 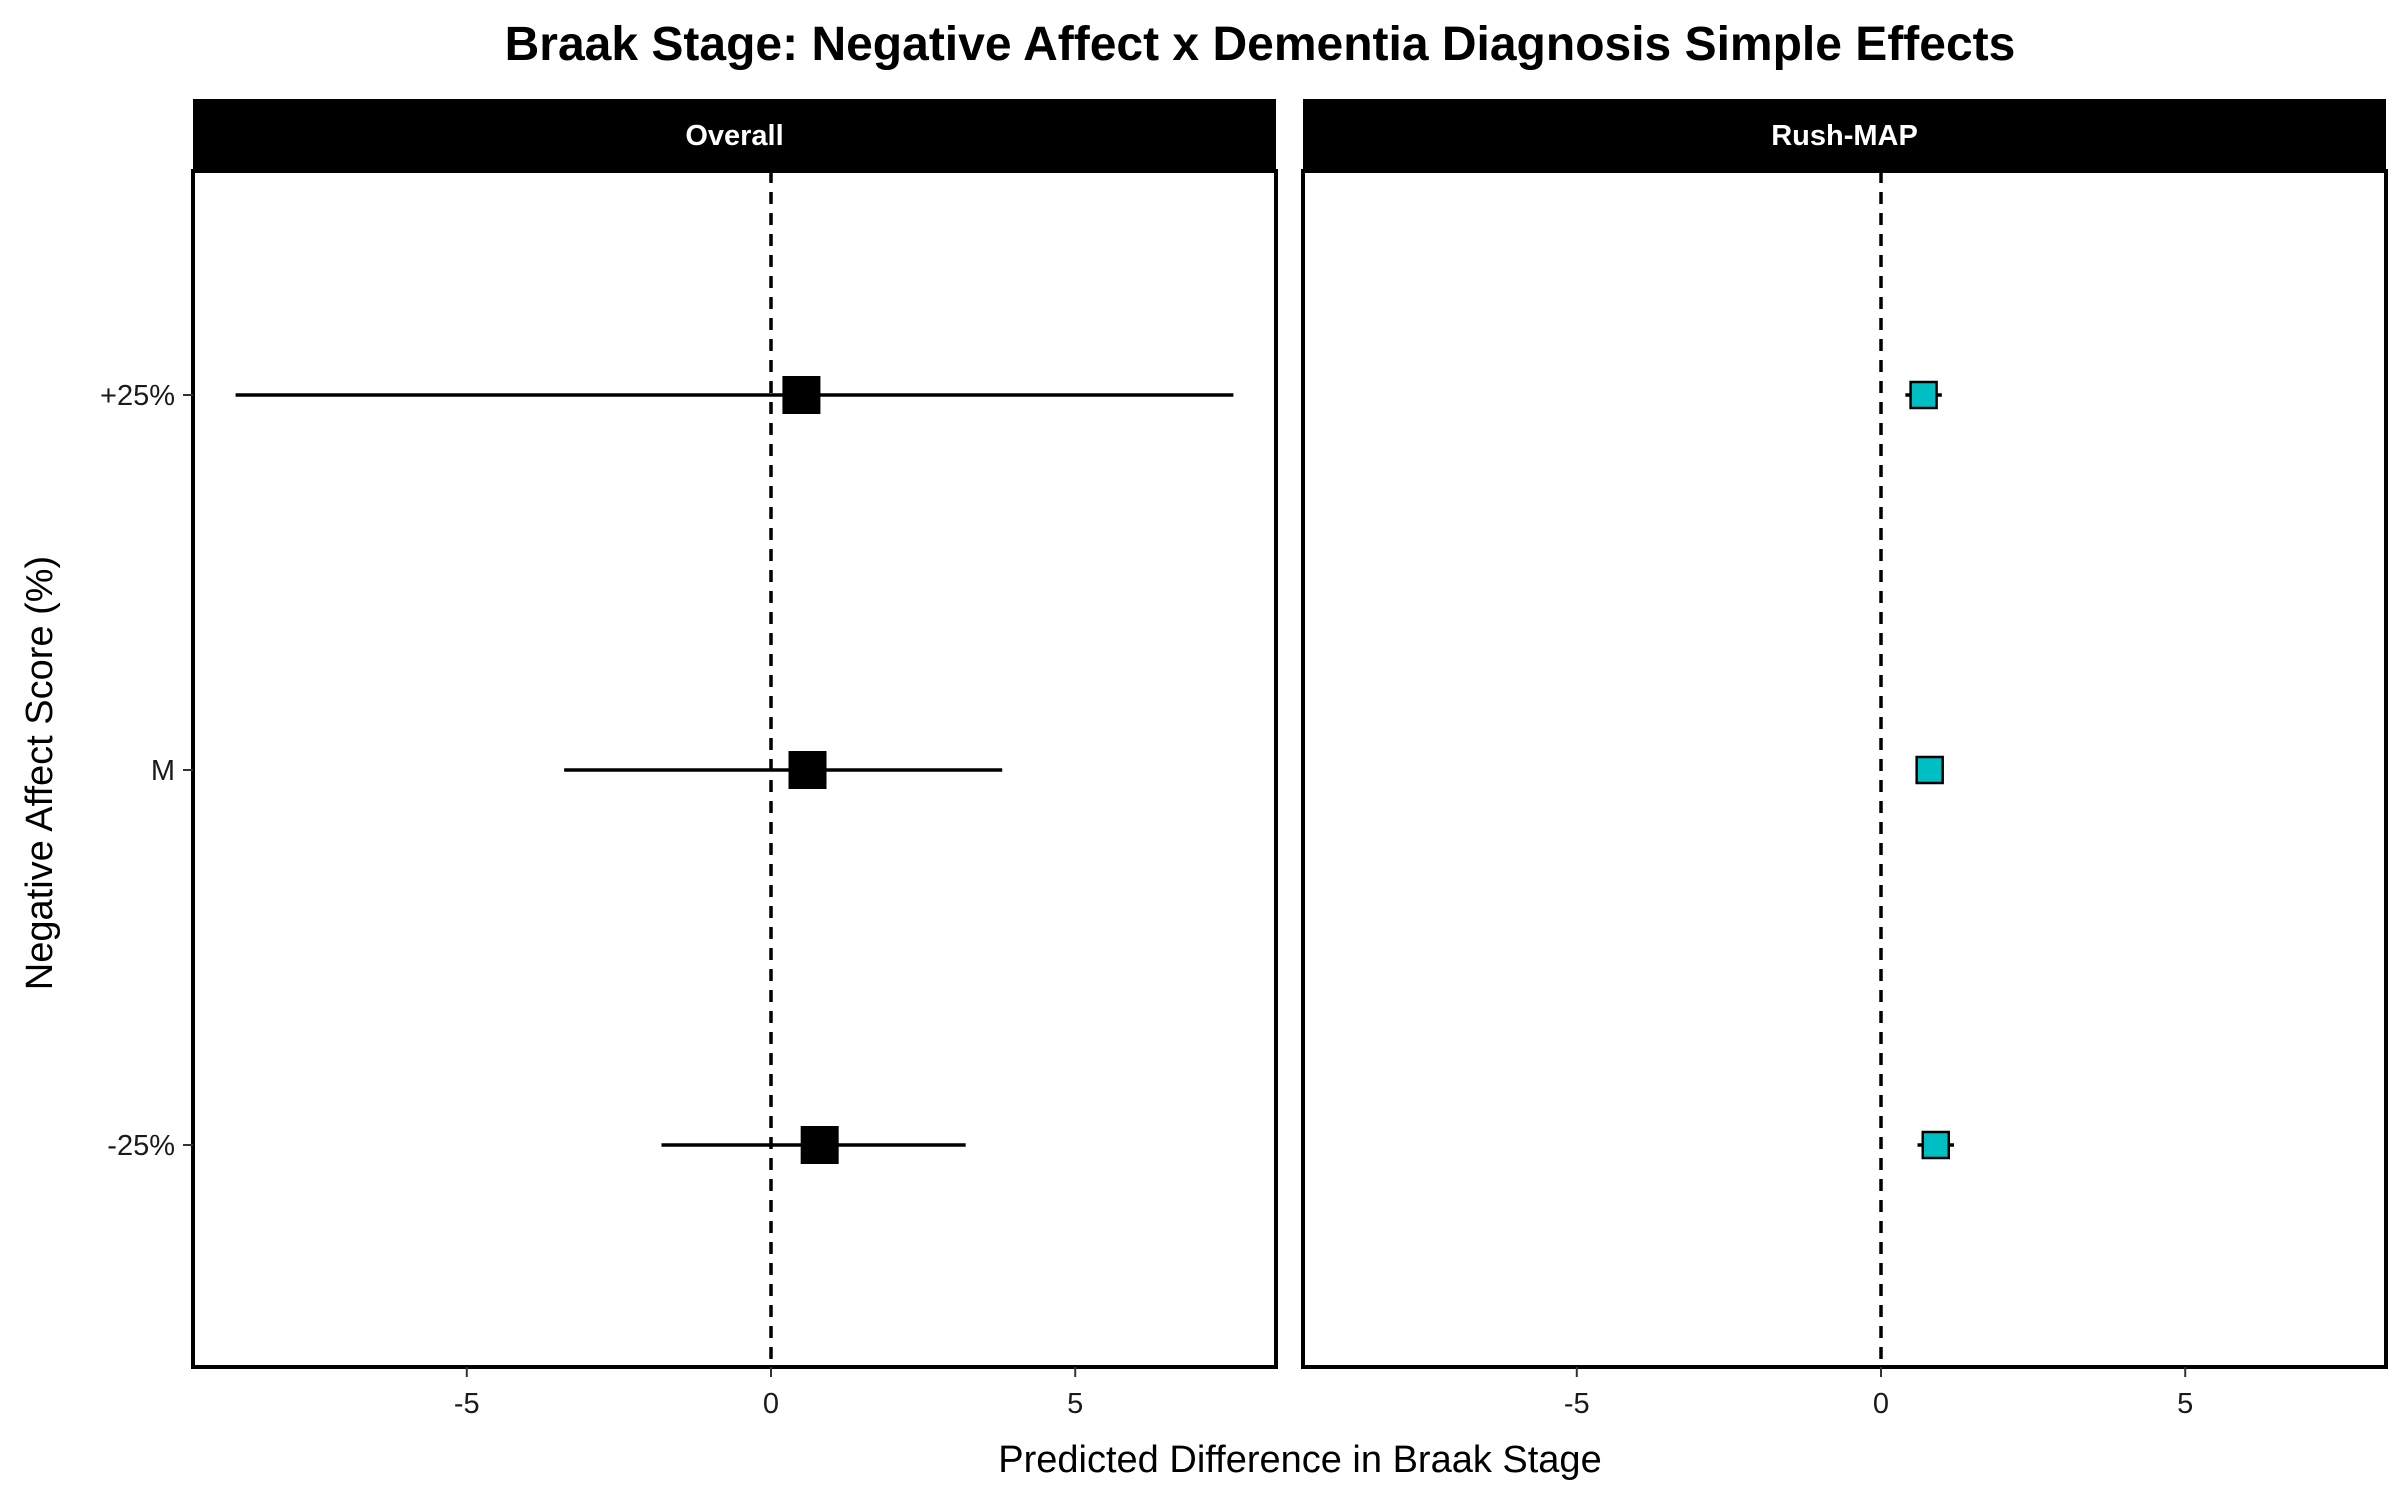 I want to click on y-axis-title: Negative Affect Score (%), so click(x=40, y=773).